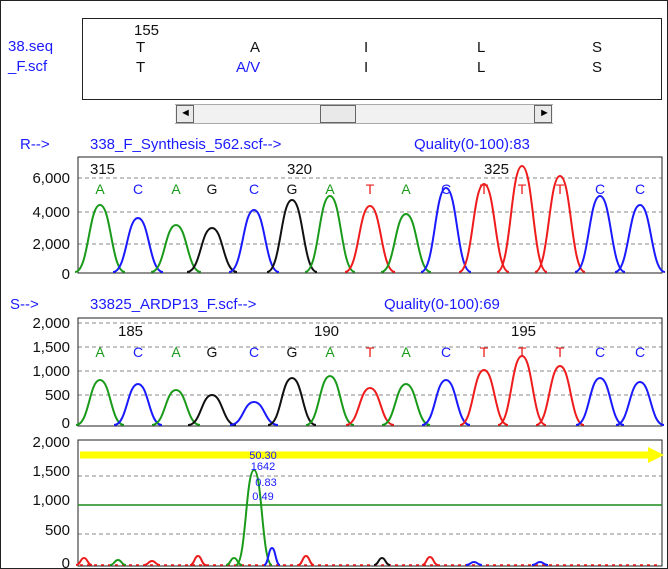 This screenshot has width=668, height=569. Describe the element at coordinates (543, 114) in the screenshot. I see `scroll-right-button: ►` at that location.